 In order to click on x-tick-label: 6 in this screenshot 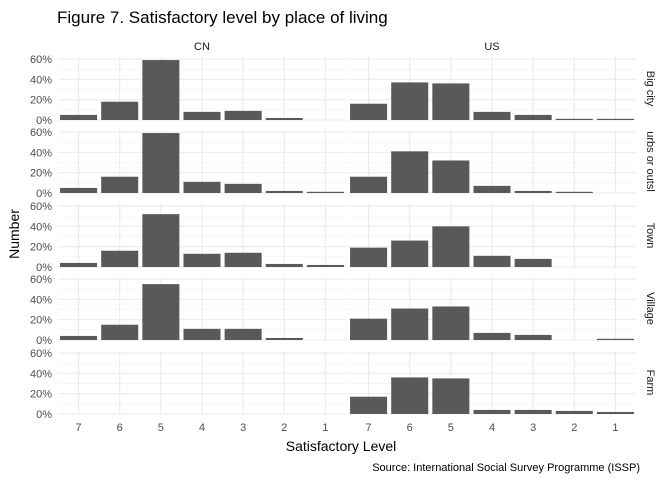, I will do `click(410, 428)`.